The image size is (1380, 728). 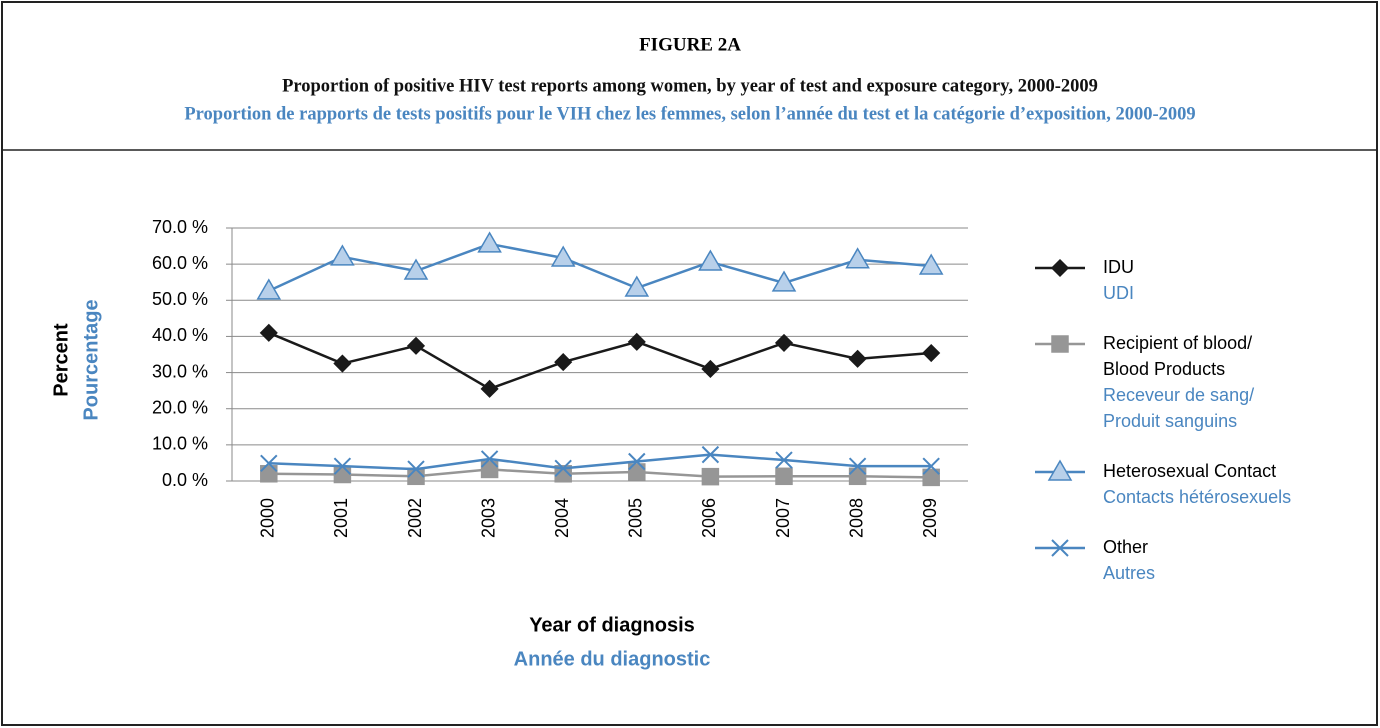 What do you see at coordinates (1129, 573) in the screenshot?
I see `legend-label: Autres` at bounding box center [1129, 573].